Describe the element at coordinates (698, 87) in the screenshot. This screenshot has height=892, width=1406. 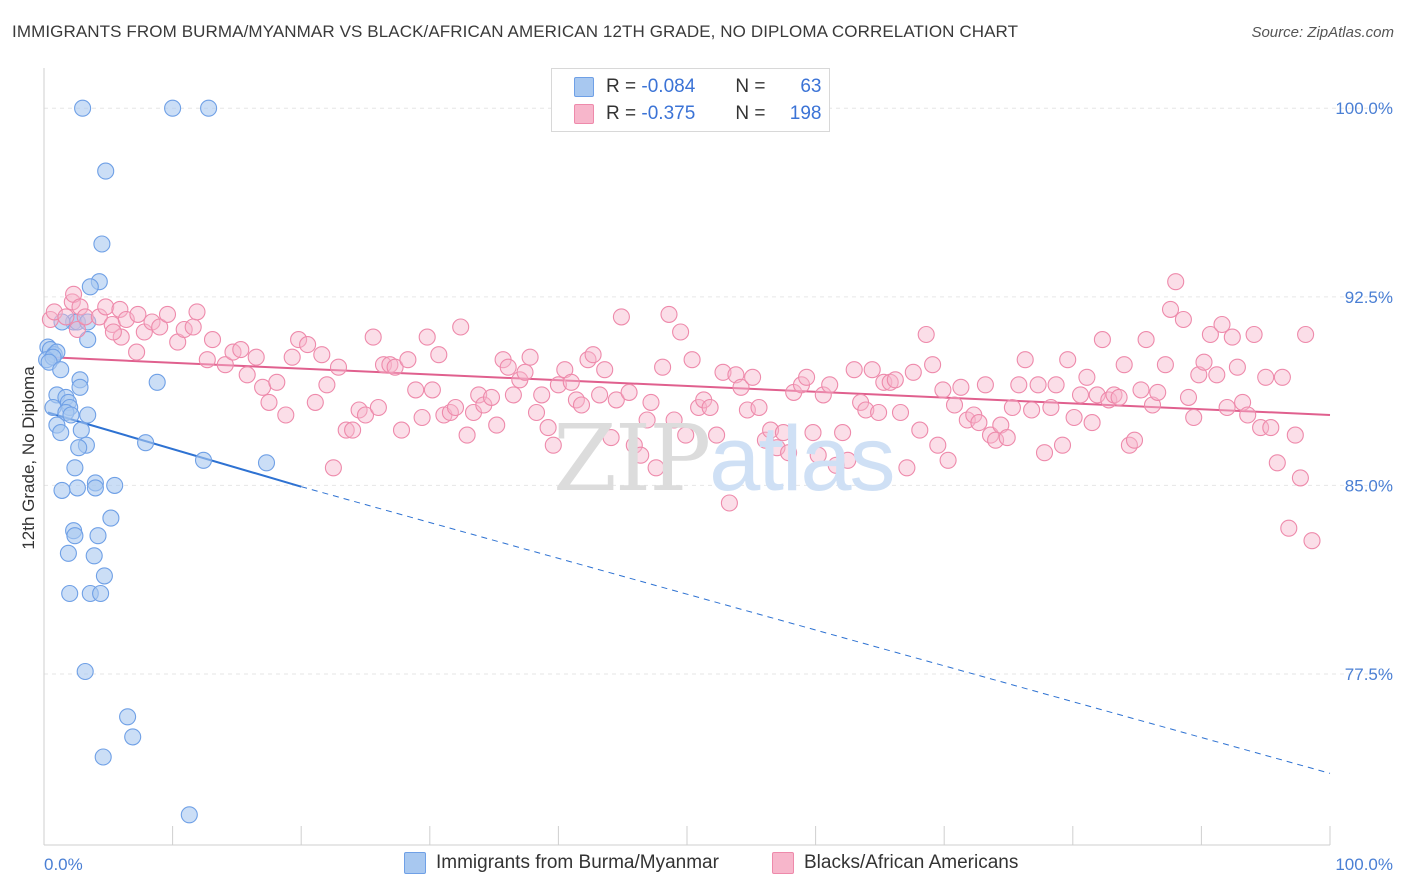
I see `legend-row-burma: R = -0.084 N = 63` at that location.